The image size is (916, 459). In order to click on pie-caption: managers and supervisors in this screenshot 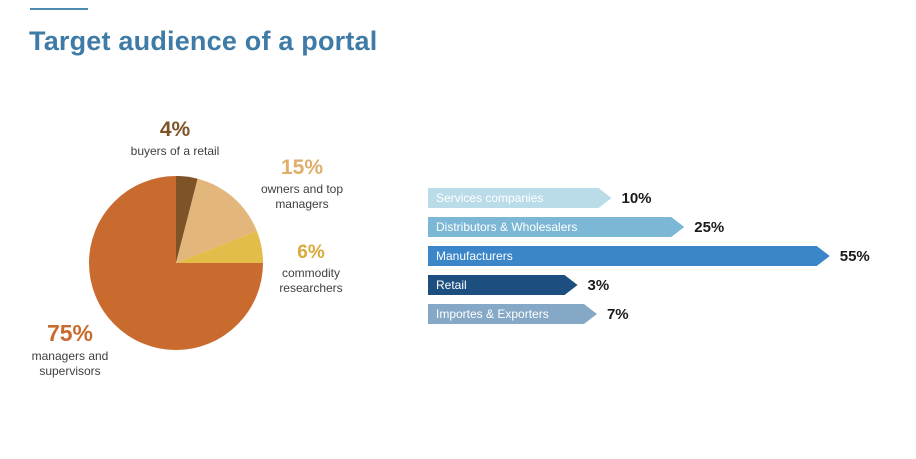, I will do `click(70, 363)`.